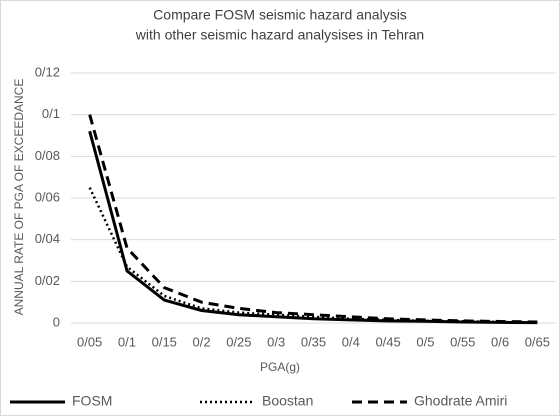  I want to click on x-tick-label: 0/25, so click(238, 341).